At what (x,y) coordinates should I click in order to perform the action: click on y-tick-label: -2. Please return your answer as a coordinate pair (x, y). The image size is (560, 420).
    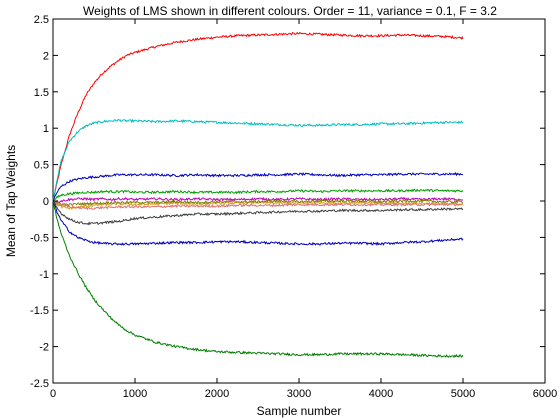
    Looking at the image, I should click on (44, 348).